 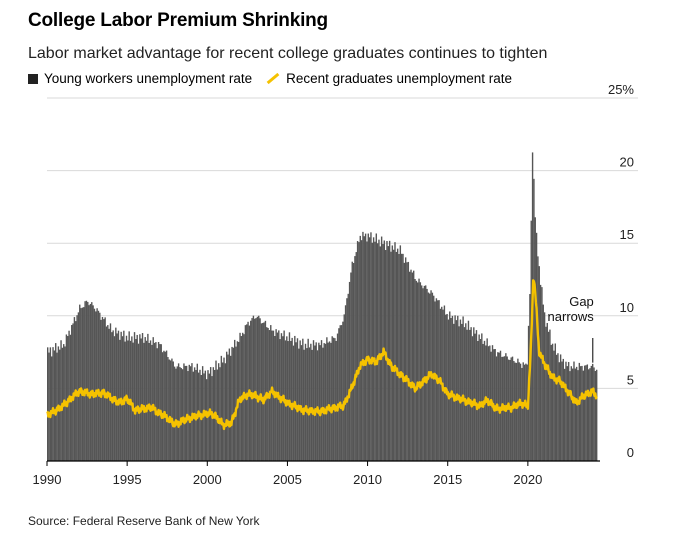 What do you see at coordinates (581, 301) in the screenshot?
I see `annotation-text: Gap` at bounding box center [581, 301].